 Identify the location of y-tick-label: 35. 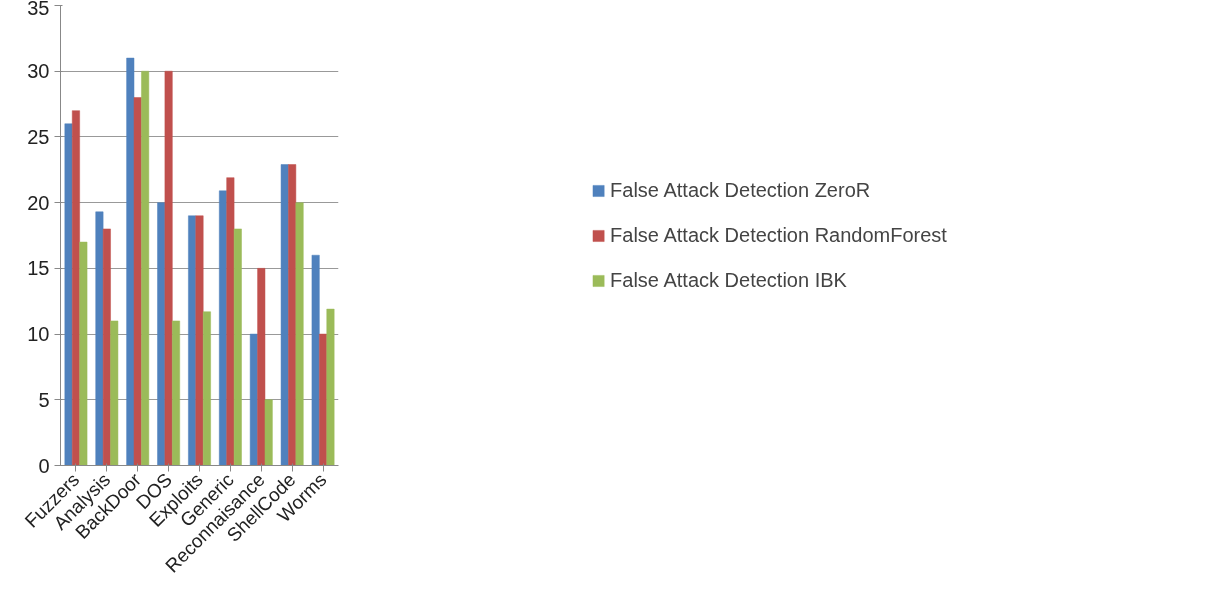
(38, 9).